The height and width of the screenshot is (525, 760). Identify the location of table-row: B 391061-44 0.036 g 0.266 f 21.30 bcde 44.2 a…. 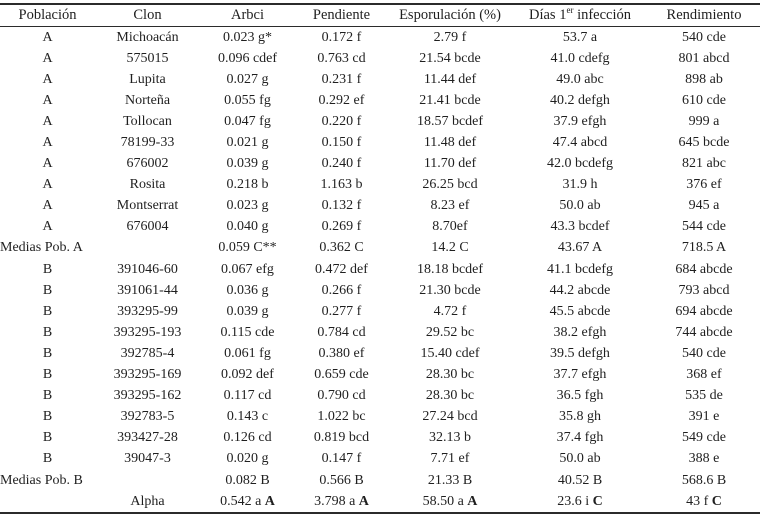
(380, 290).